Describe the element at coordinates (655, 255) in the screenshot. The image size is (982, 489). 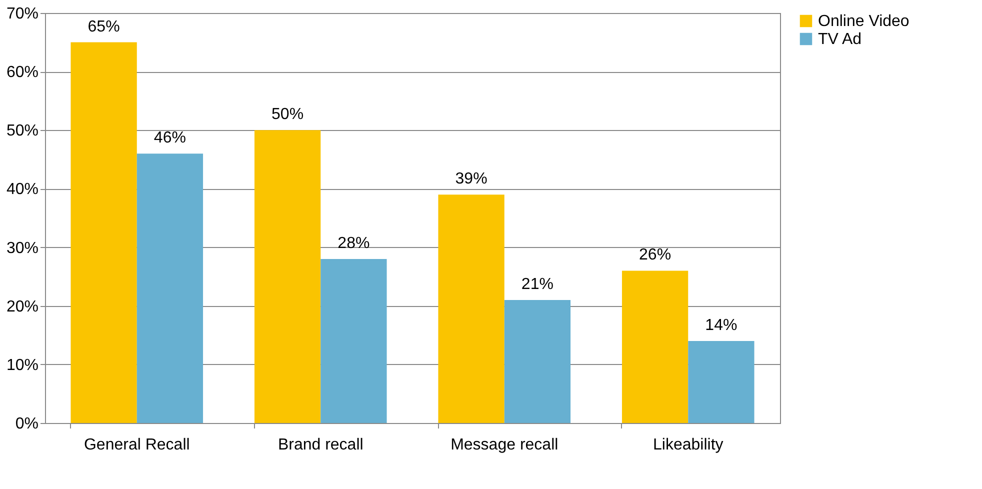
I see `data-label: 26%` at that location.